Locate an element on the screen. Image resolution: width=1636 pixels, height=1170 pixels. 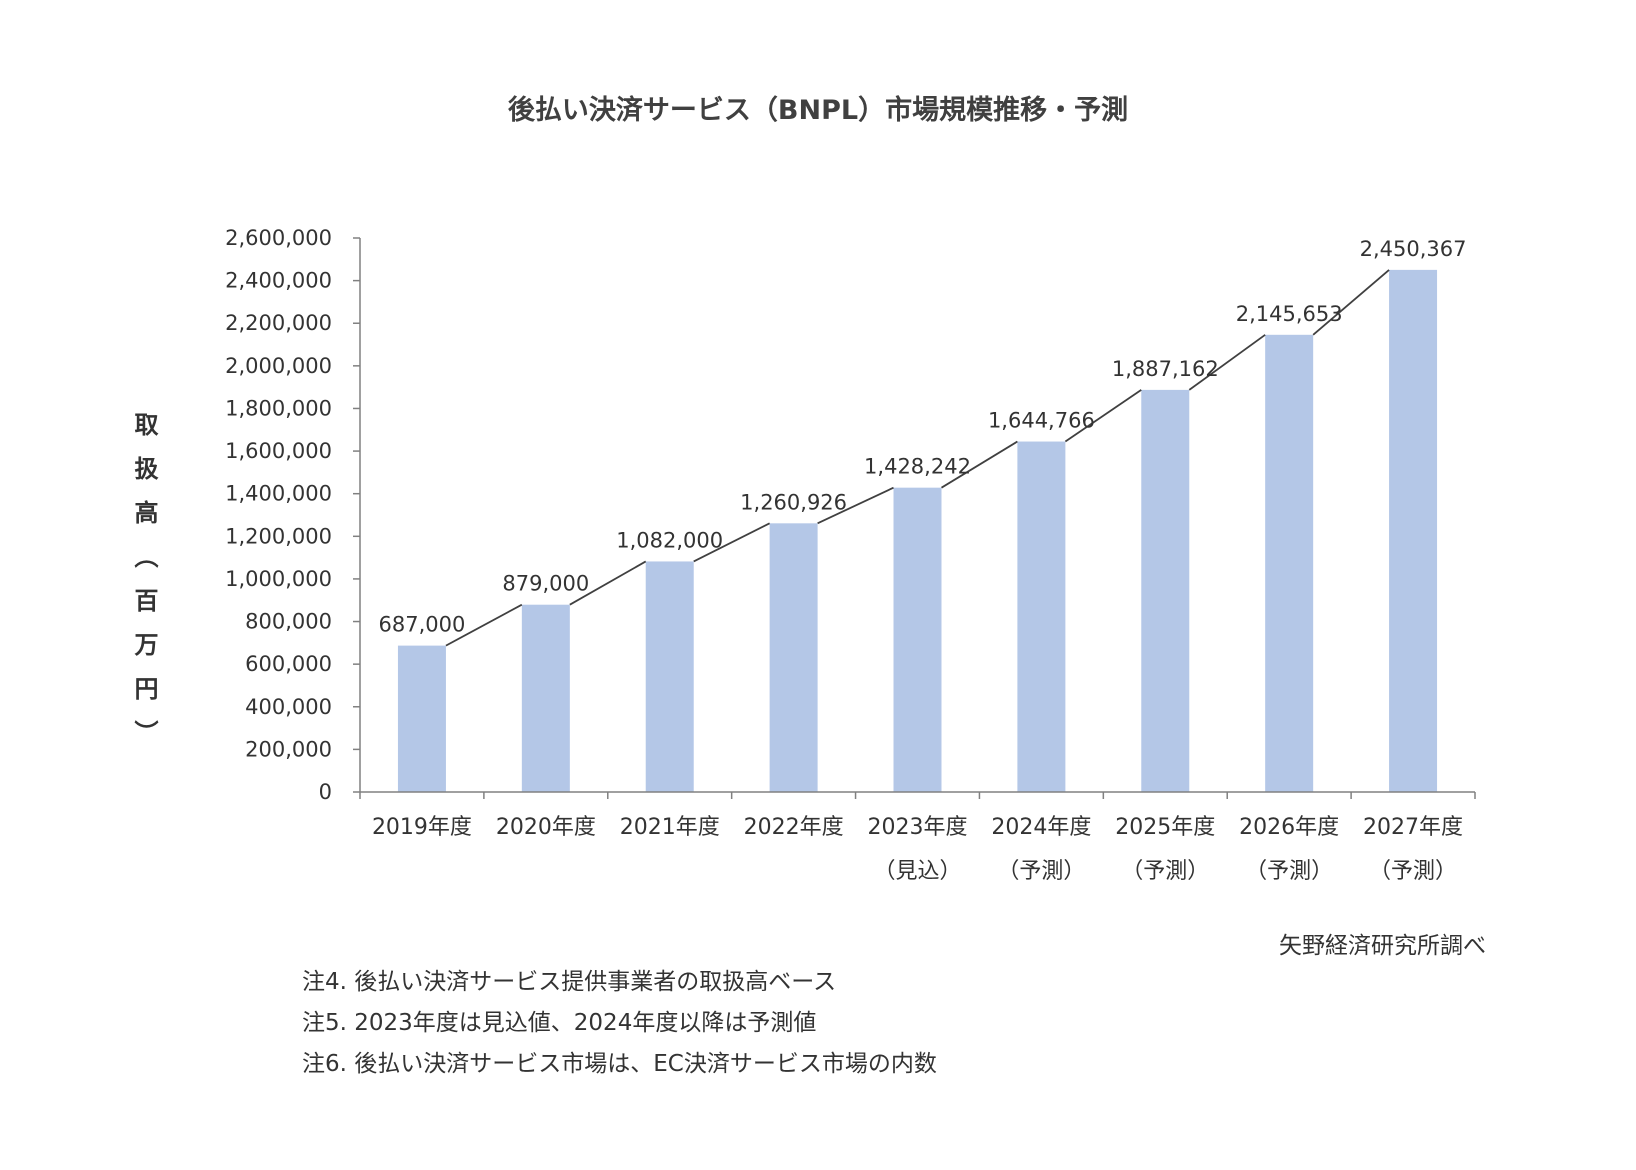
x-tick-sublabel: （見込） is located at coordinates (917, 871).